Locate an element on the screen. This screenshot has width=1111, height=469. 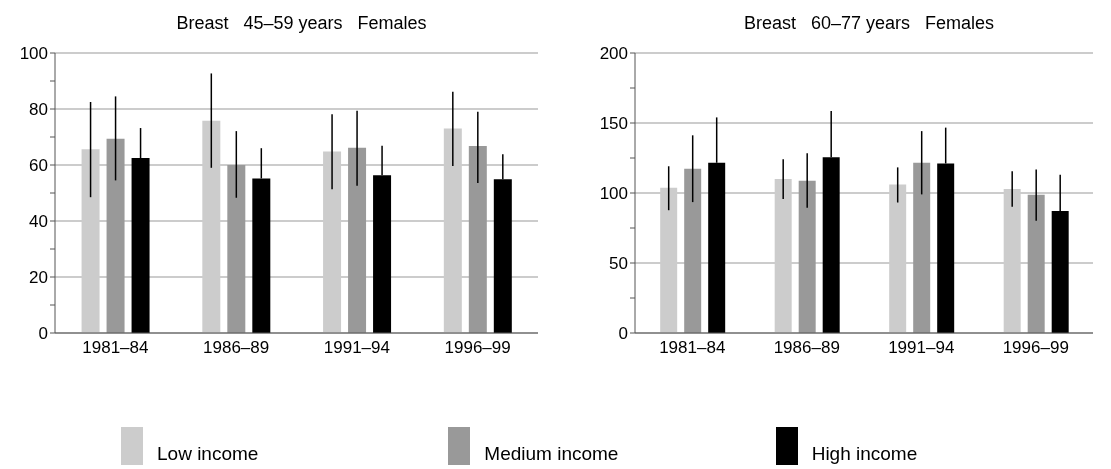
y-tick-label: 60 is located at coordinates (38, 166).